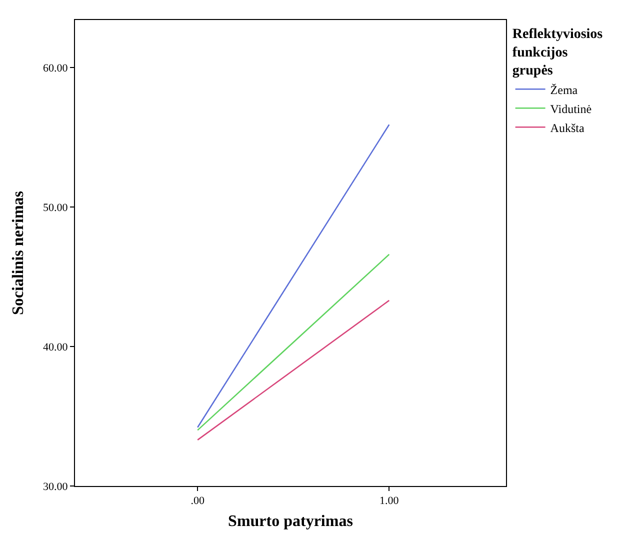 Image resolution: width=641 pixels, height=538 pixels. Describe the element at coordinates (390, 501) in the screenshot. I see `x-tick-label: 1.00` at that location.